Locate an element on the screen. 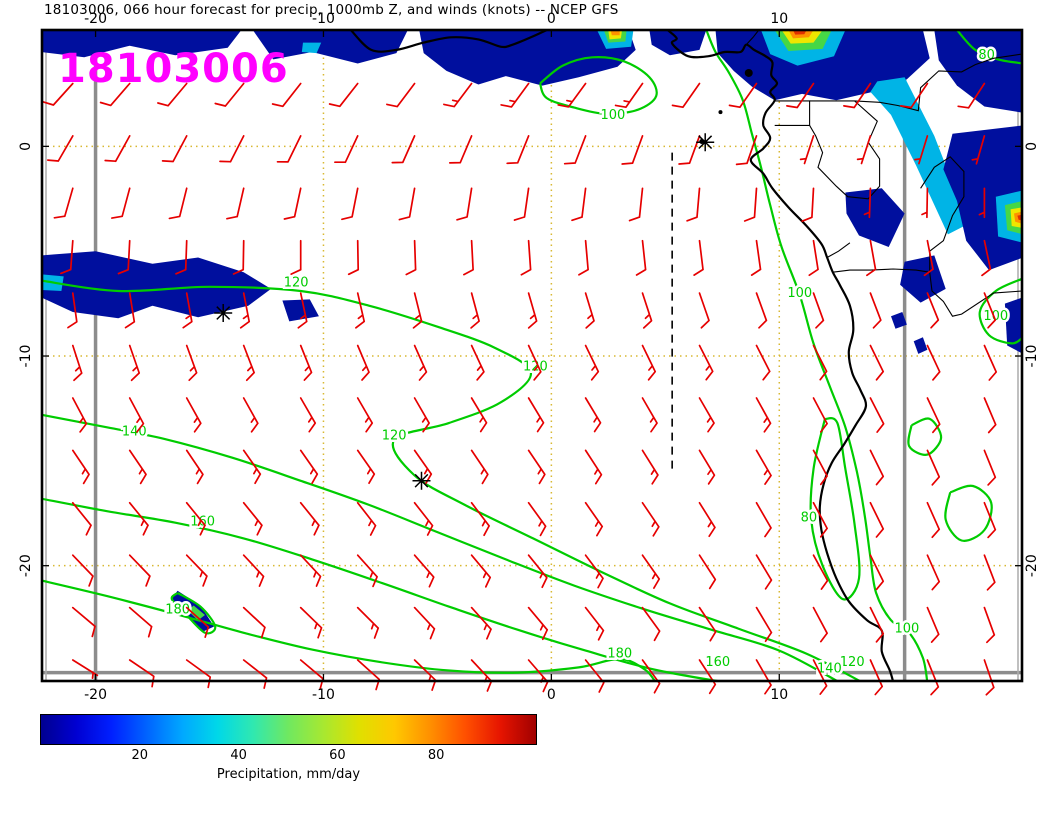 This screenshot has height=816, width=1056. colorbar-tick-label: 40 is located at coordinates (238, 755).